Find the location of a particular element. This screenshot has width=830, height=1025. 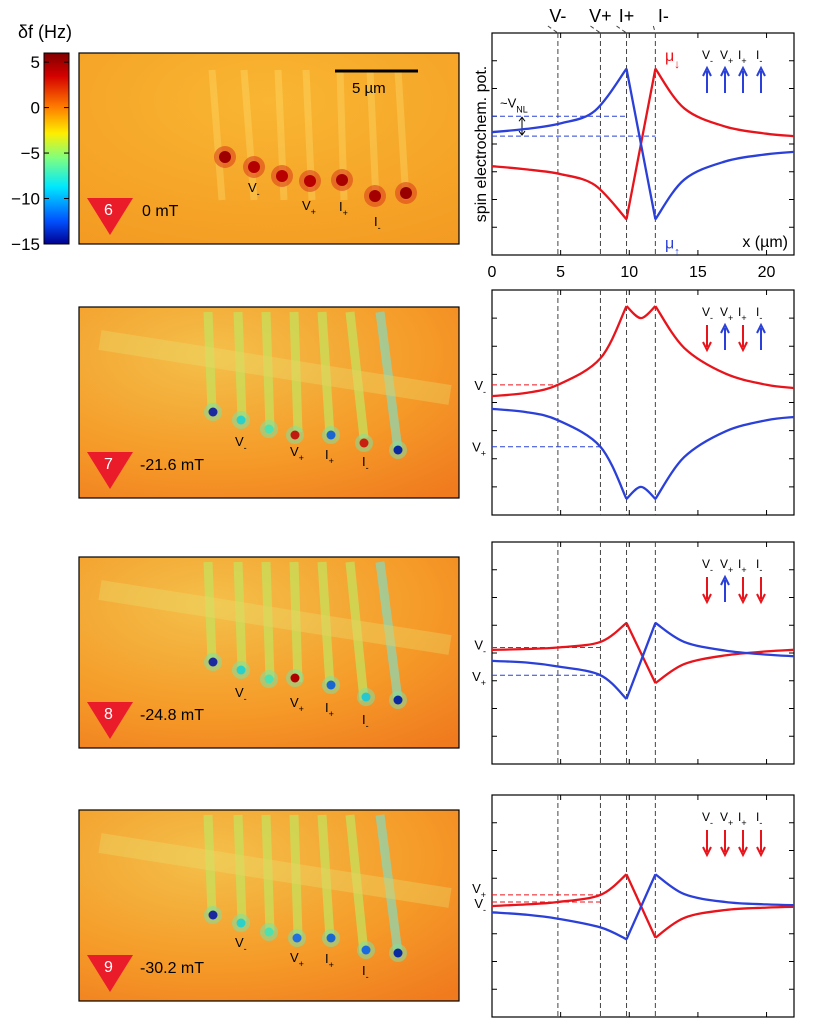

colorbar-label: δf (Hz) is located at coordinates (45, 32).